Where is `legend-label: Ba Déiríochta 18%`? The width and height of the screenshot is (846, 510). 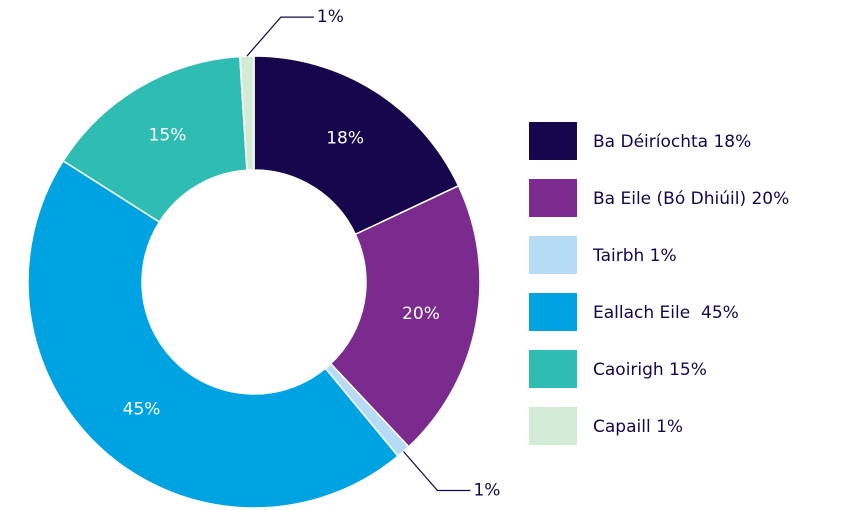 legend-label: Ba Déiríochta 18% is located at coordinates (672, 142).